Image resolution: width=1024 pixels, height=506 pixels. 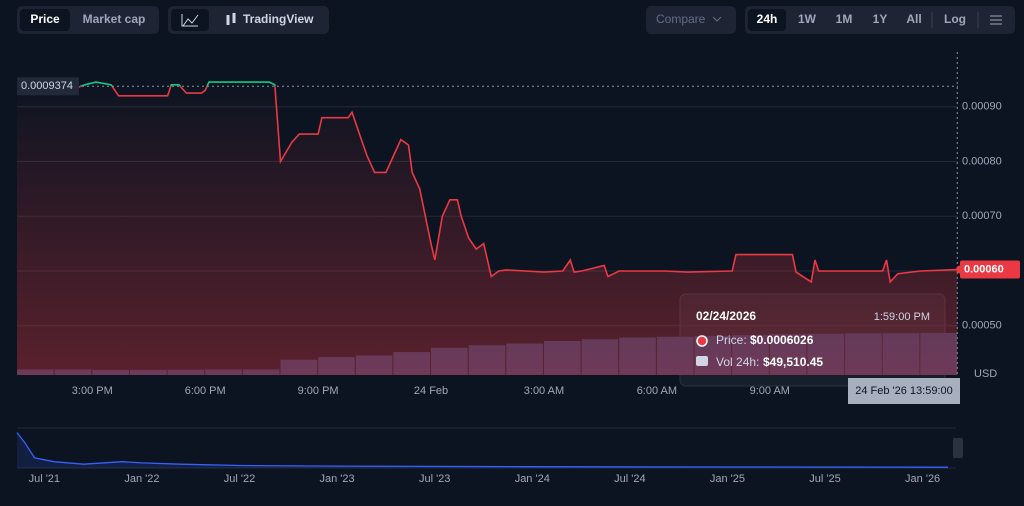 I want to click on crosshair-label: 24 Feb '26 13:59:00, so click(x=904, y=391).